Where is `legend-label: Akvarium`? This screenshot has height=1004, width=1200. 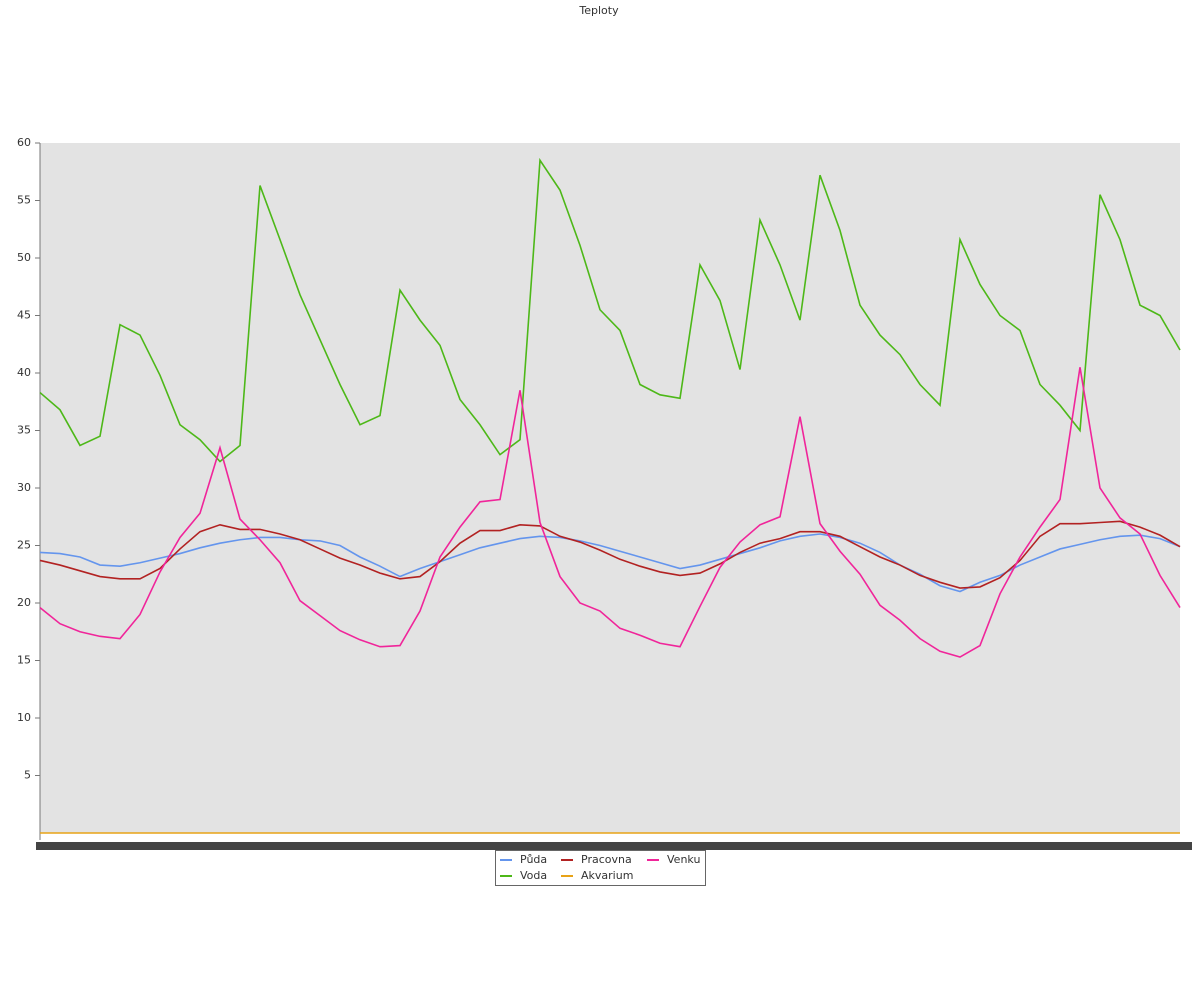 legend-label: Akvarium is located at coordinates (607, 875).